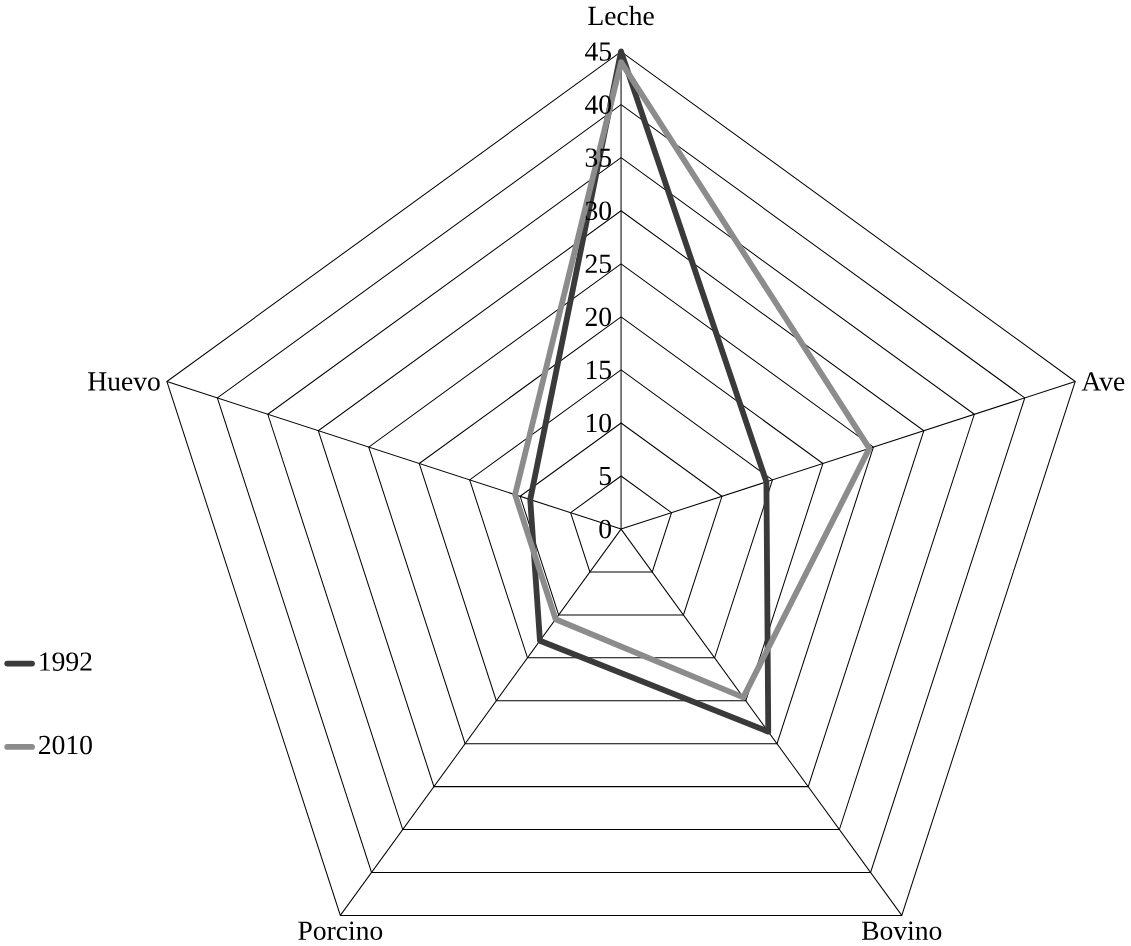 Image resolution: width=1131 pixels, height=946 pixels. I want to click on legend-label: 1992, so click(66, 661).